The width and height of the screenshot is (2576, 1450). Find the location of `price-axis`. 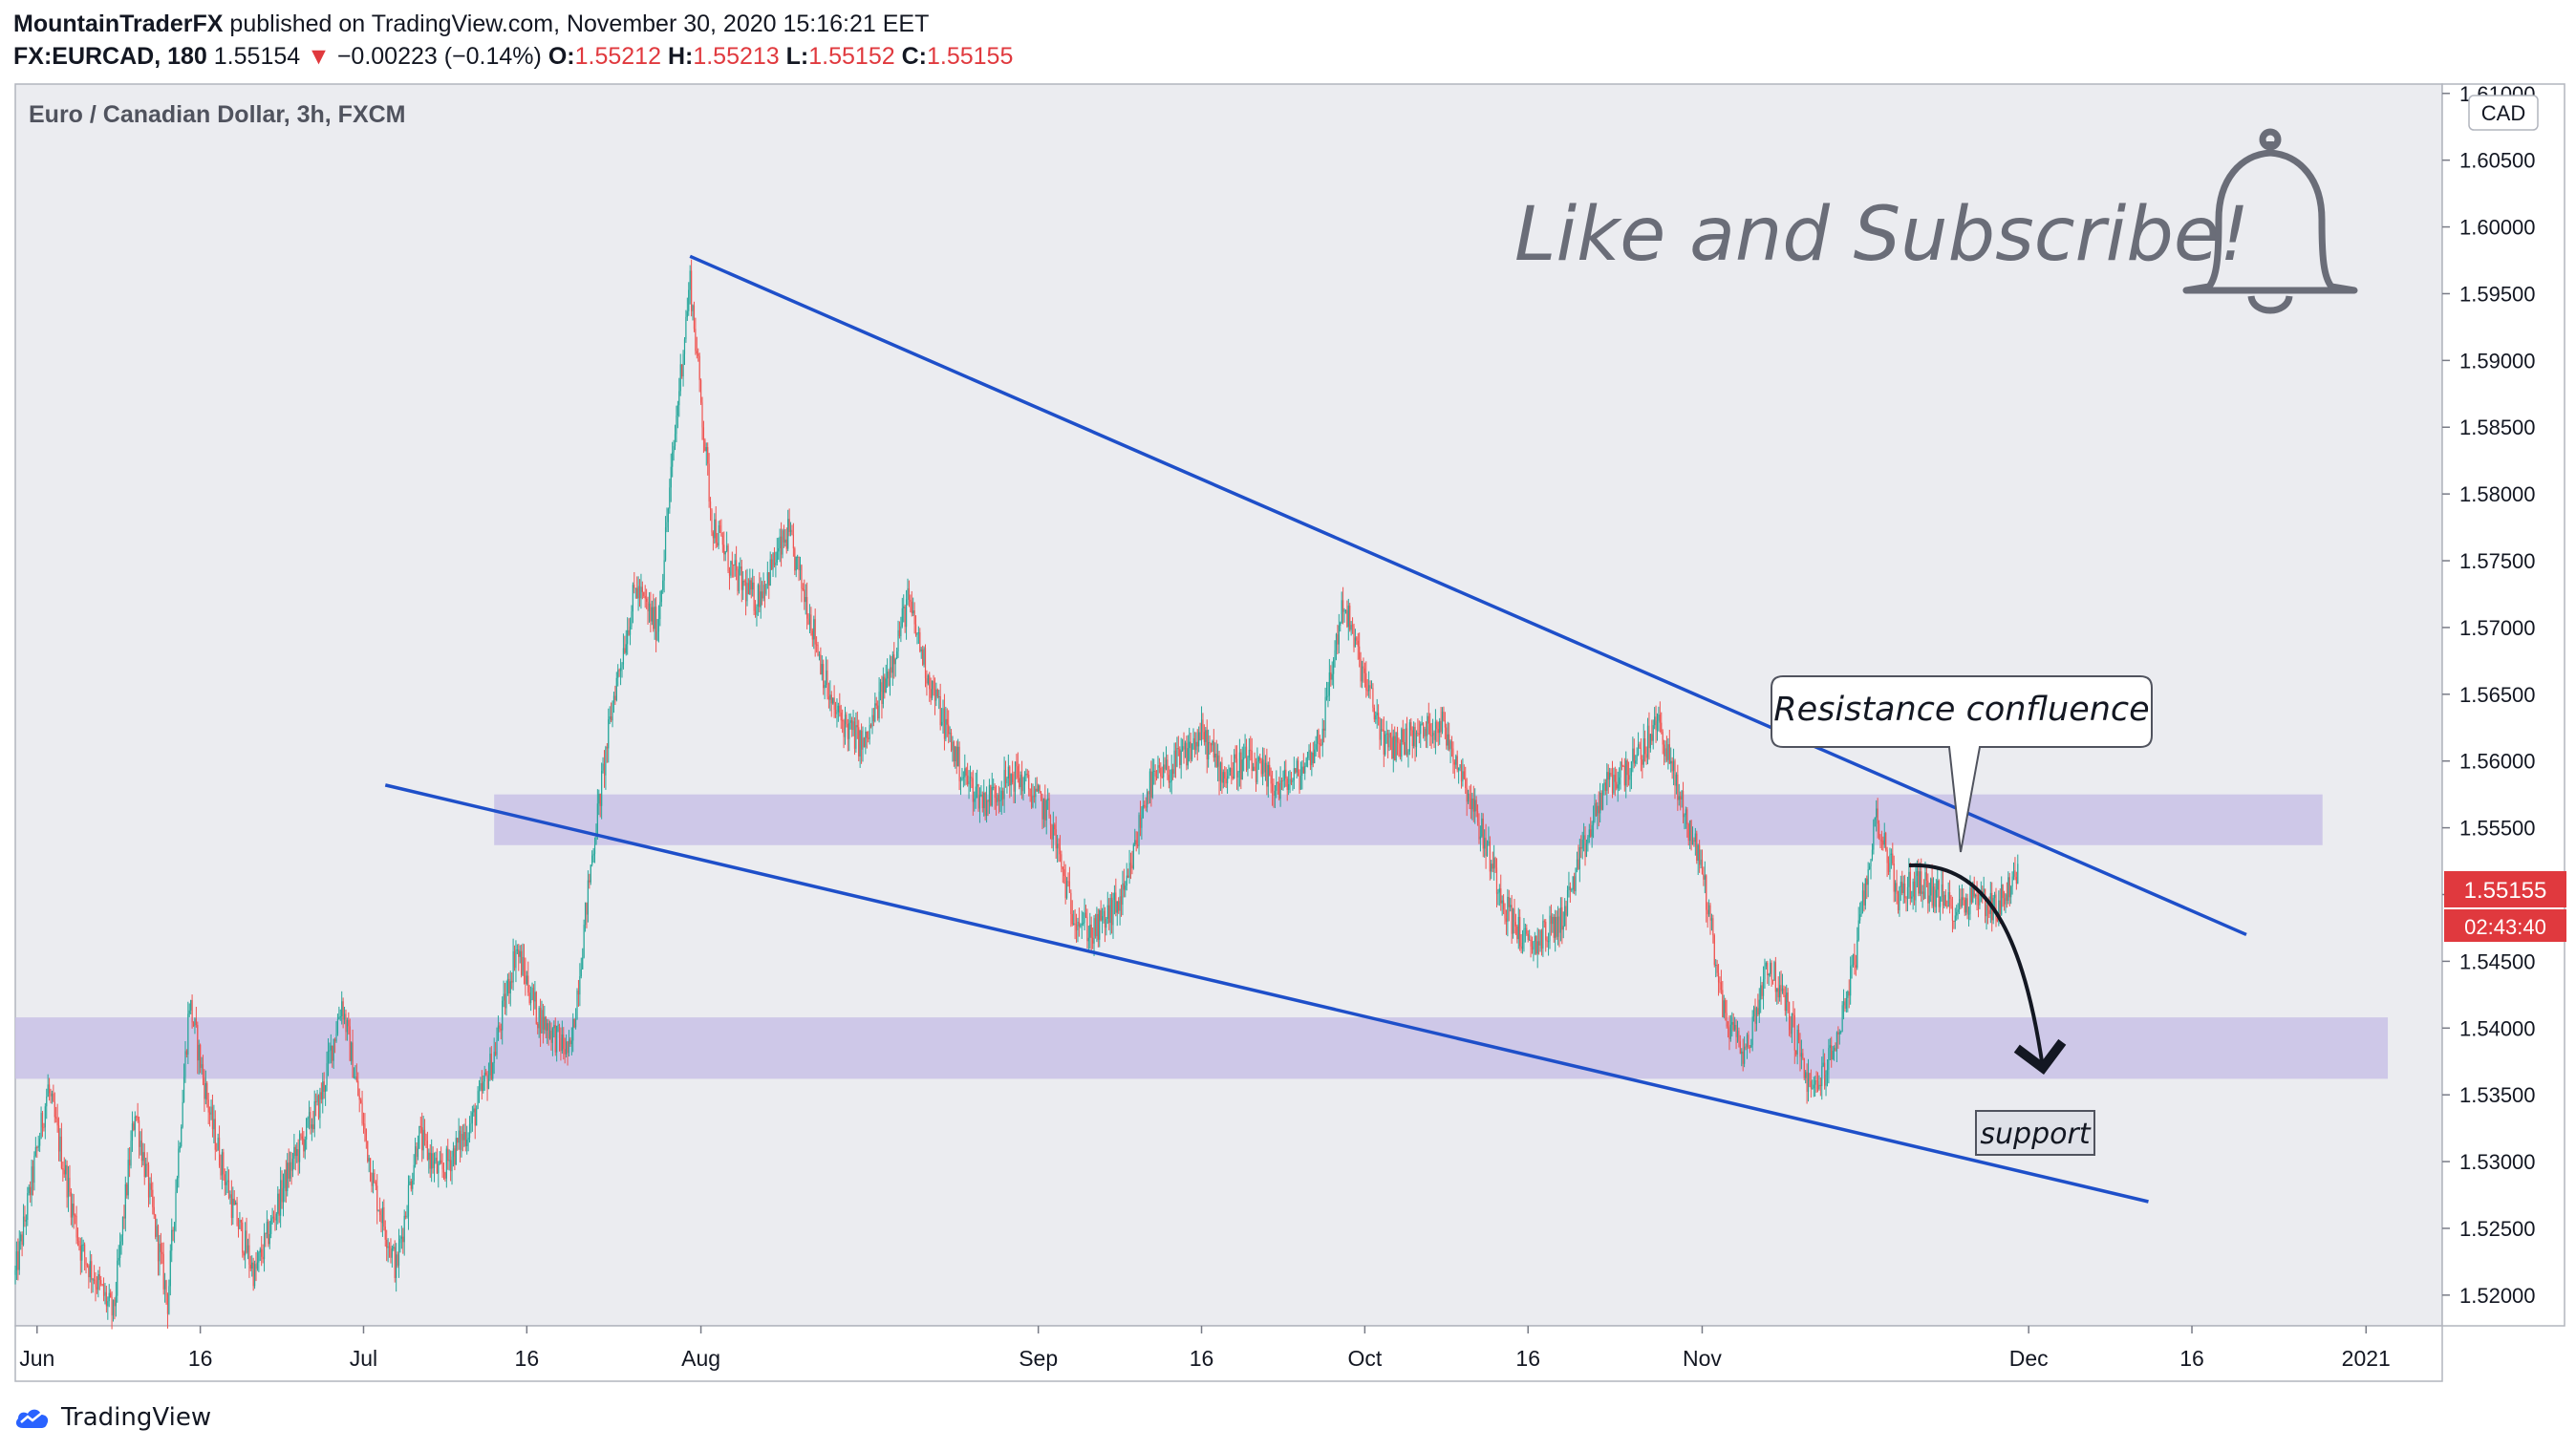

price-axis is located at coordinates (2503, 705).